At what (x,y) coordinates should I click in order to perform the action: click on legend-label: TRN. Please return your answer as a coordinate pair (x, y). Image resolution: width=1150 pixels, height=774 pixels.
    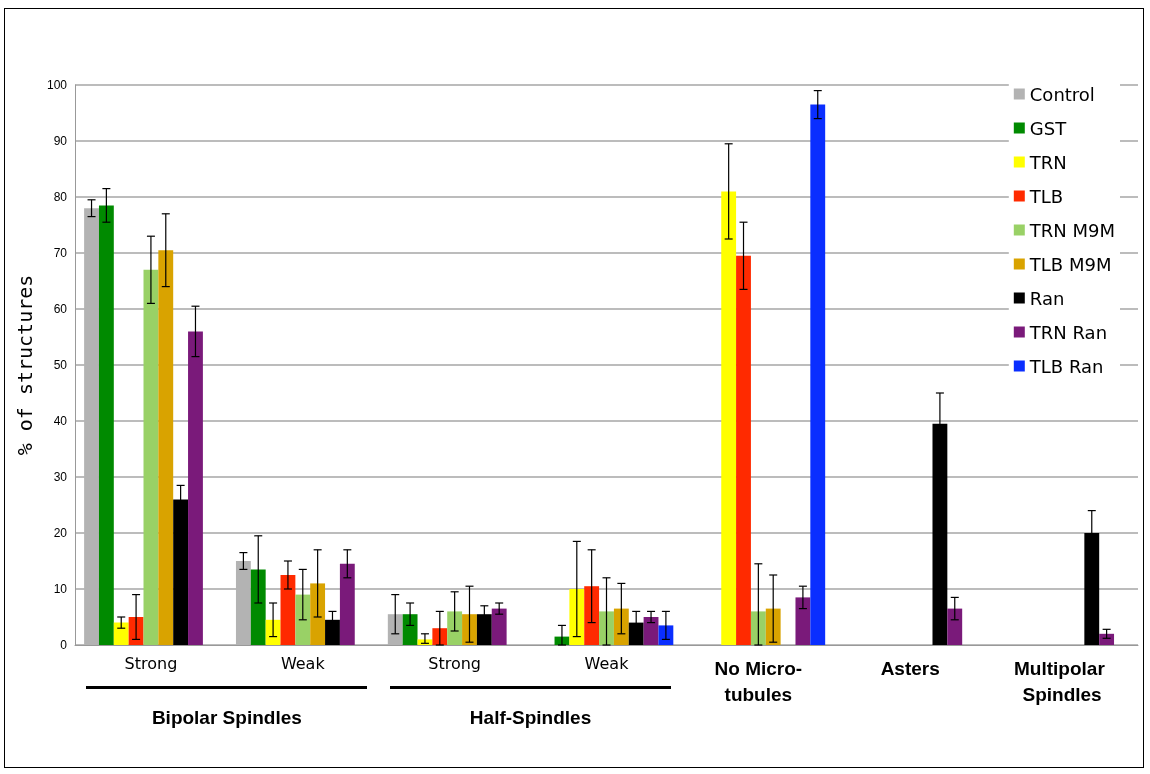
    Looking at the image, I should click on (1047, 162).